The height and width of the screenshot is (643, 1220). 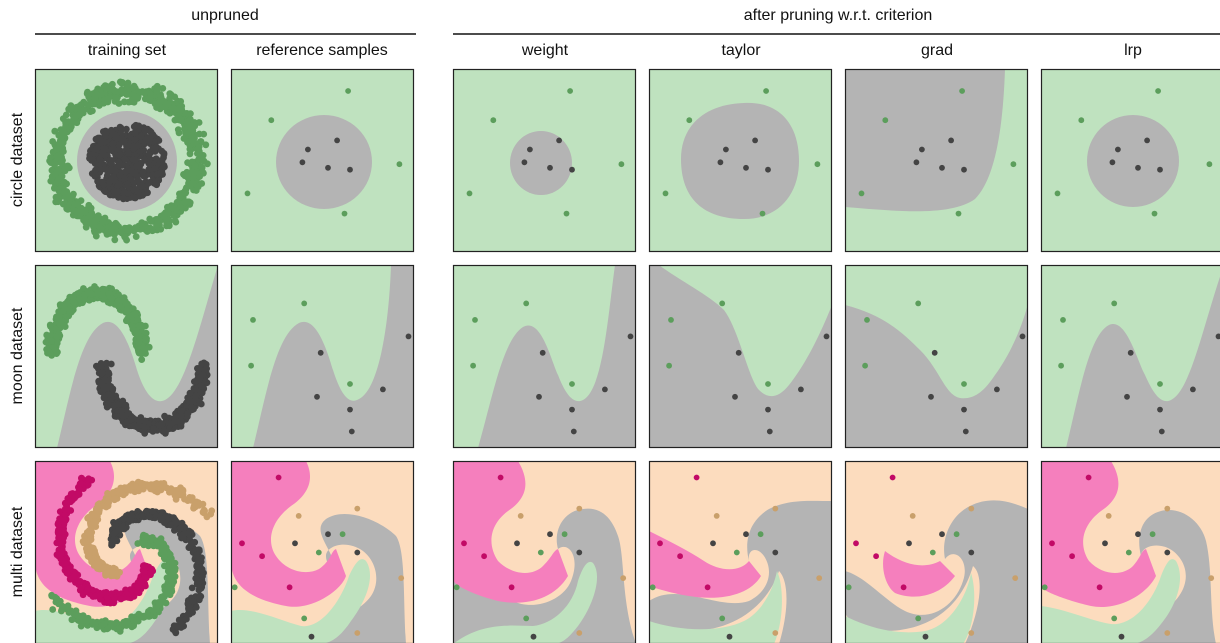 I want to click on column-title-taylor: taylor, so click(x=741, y=50).